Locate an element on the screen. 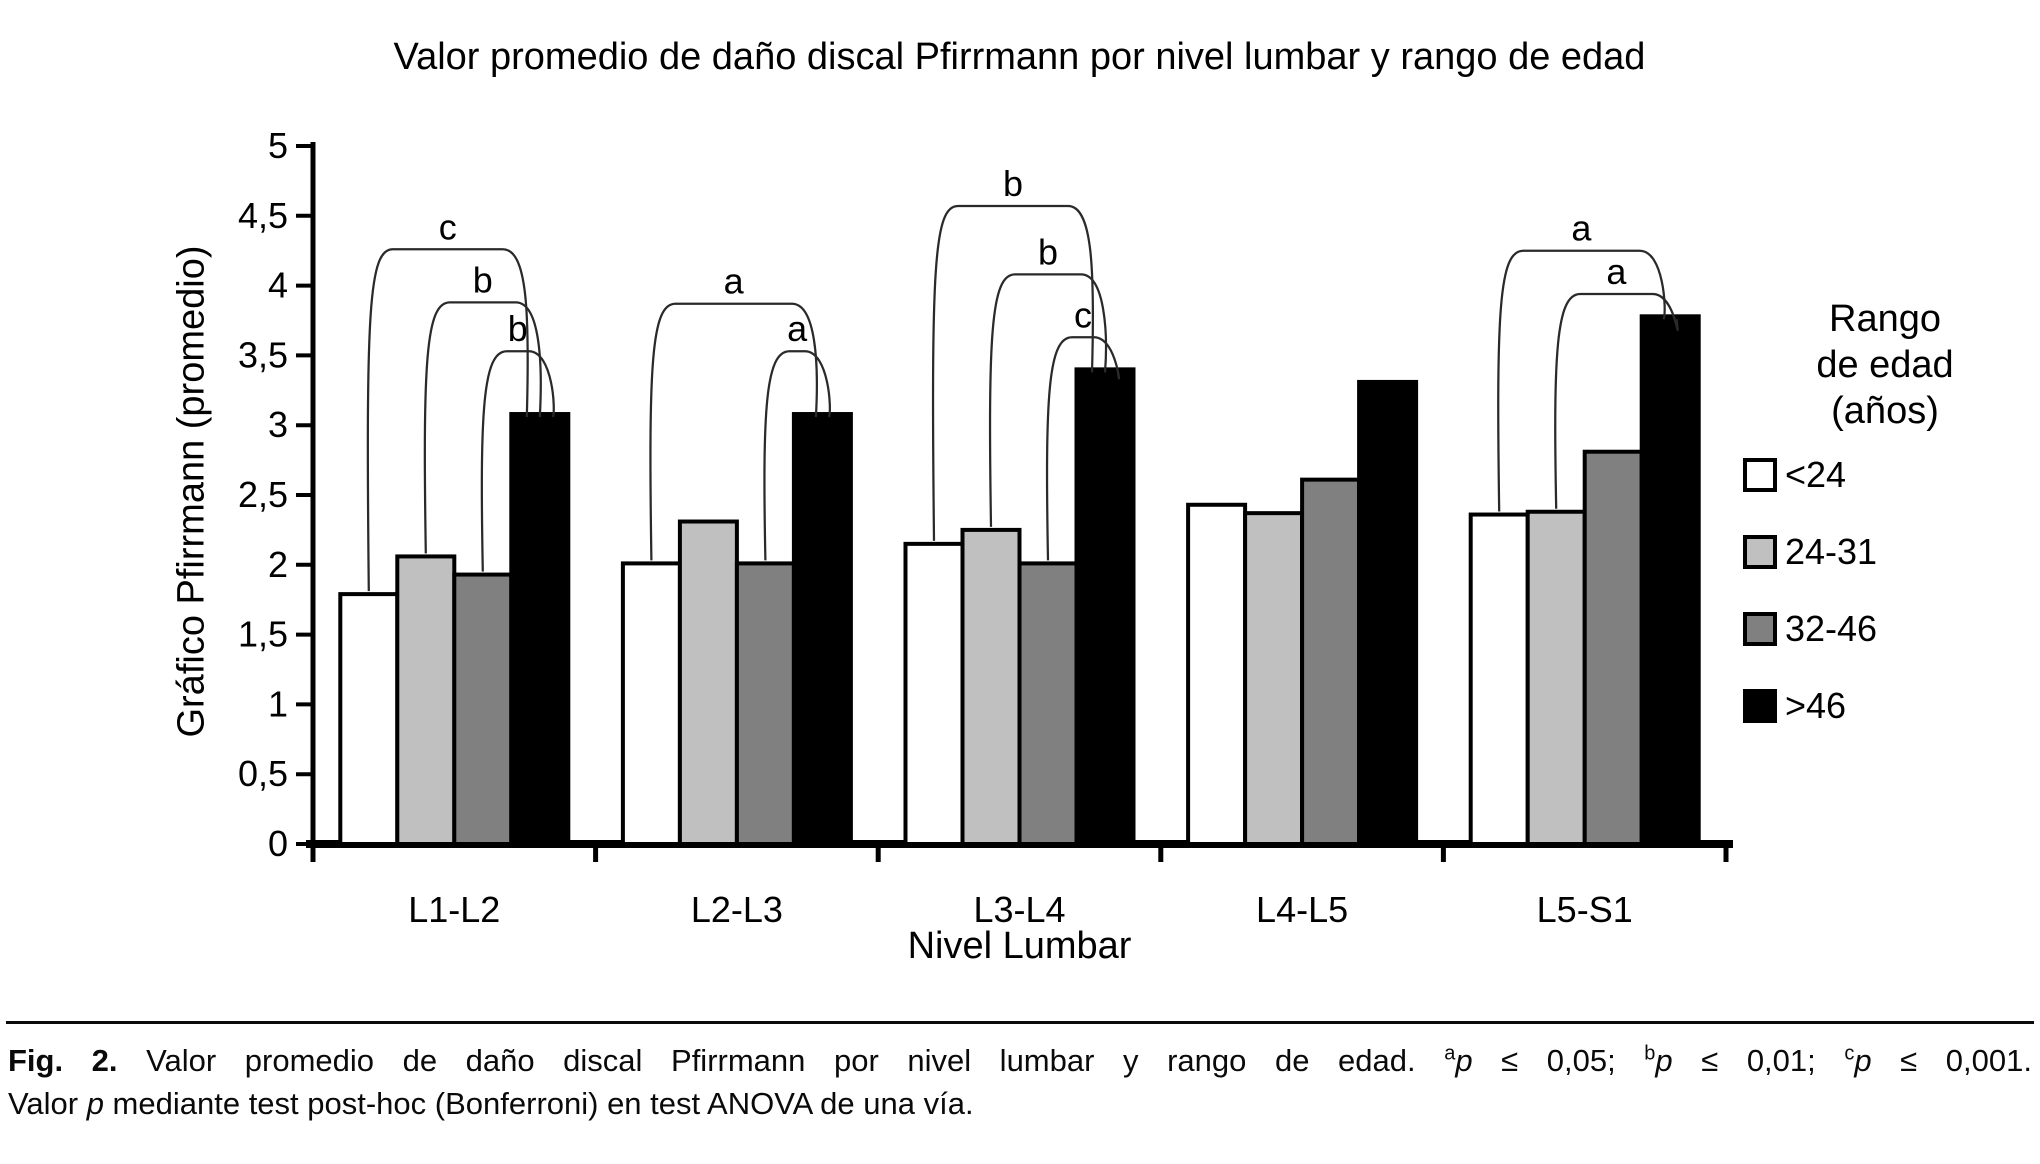 The height and width of the screenshot is (1164, 2040). sig-value-b: ≤ 0,01; is located at coordinates (1758, 1060).